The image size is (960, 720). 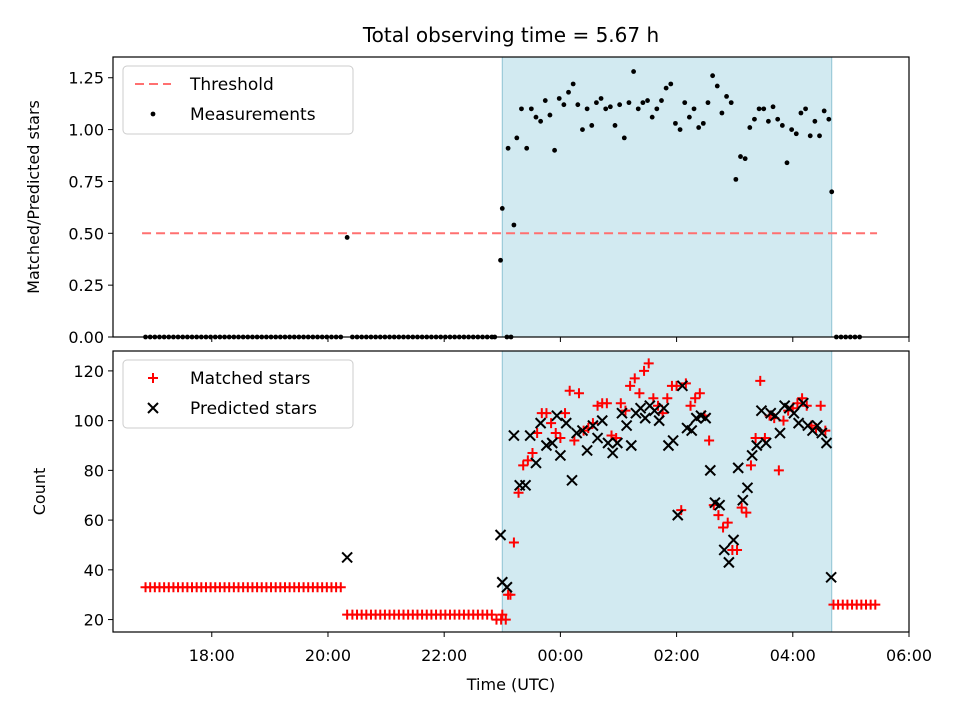 What do you see at coordinates (86, 233) in the screenshot?
I see `y-tick-label: 0.50` at bounding box center [86, 233].